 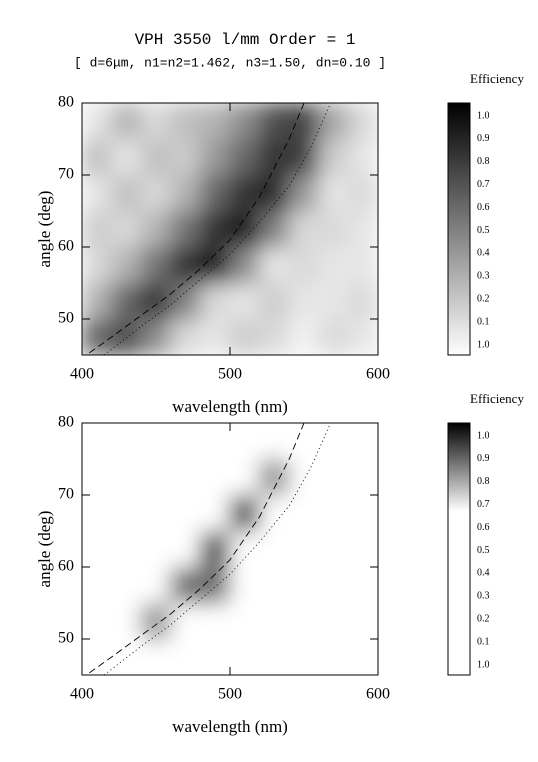 What do you see at coordinates (483, 618) in the screenshot?
I see `colorbar-label: 0.2` at bounding box center [483, 618].